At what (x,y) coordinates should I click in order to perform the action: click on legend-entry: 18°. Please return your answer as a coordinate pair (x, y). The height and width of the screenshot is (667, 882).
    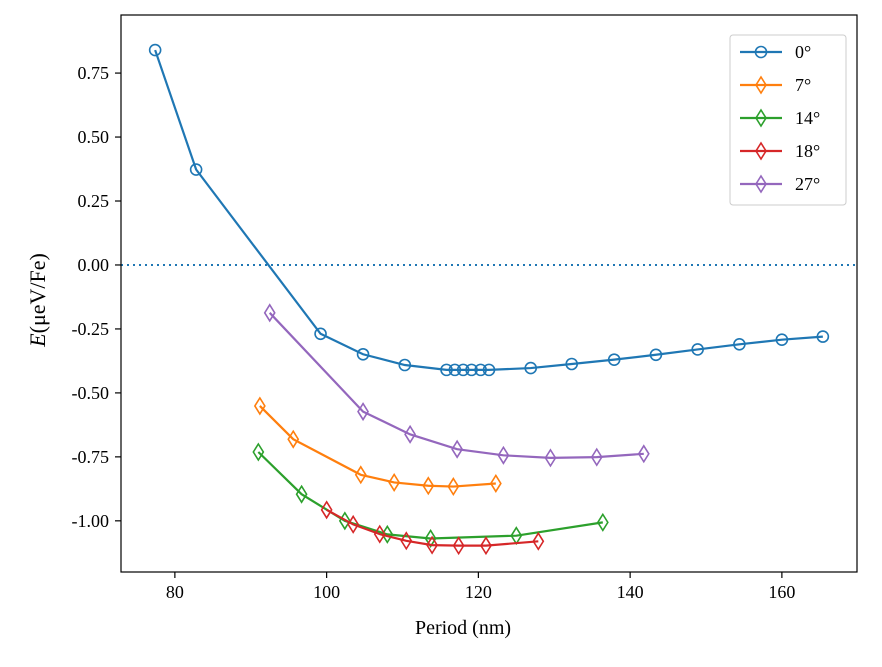
    Looking at the image, I should click on (780, 151).